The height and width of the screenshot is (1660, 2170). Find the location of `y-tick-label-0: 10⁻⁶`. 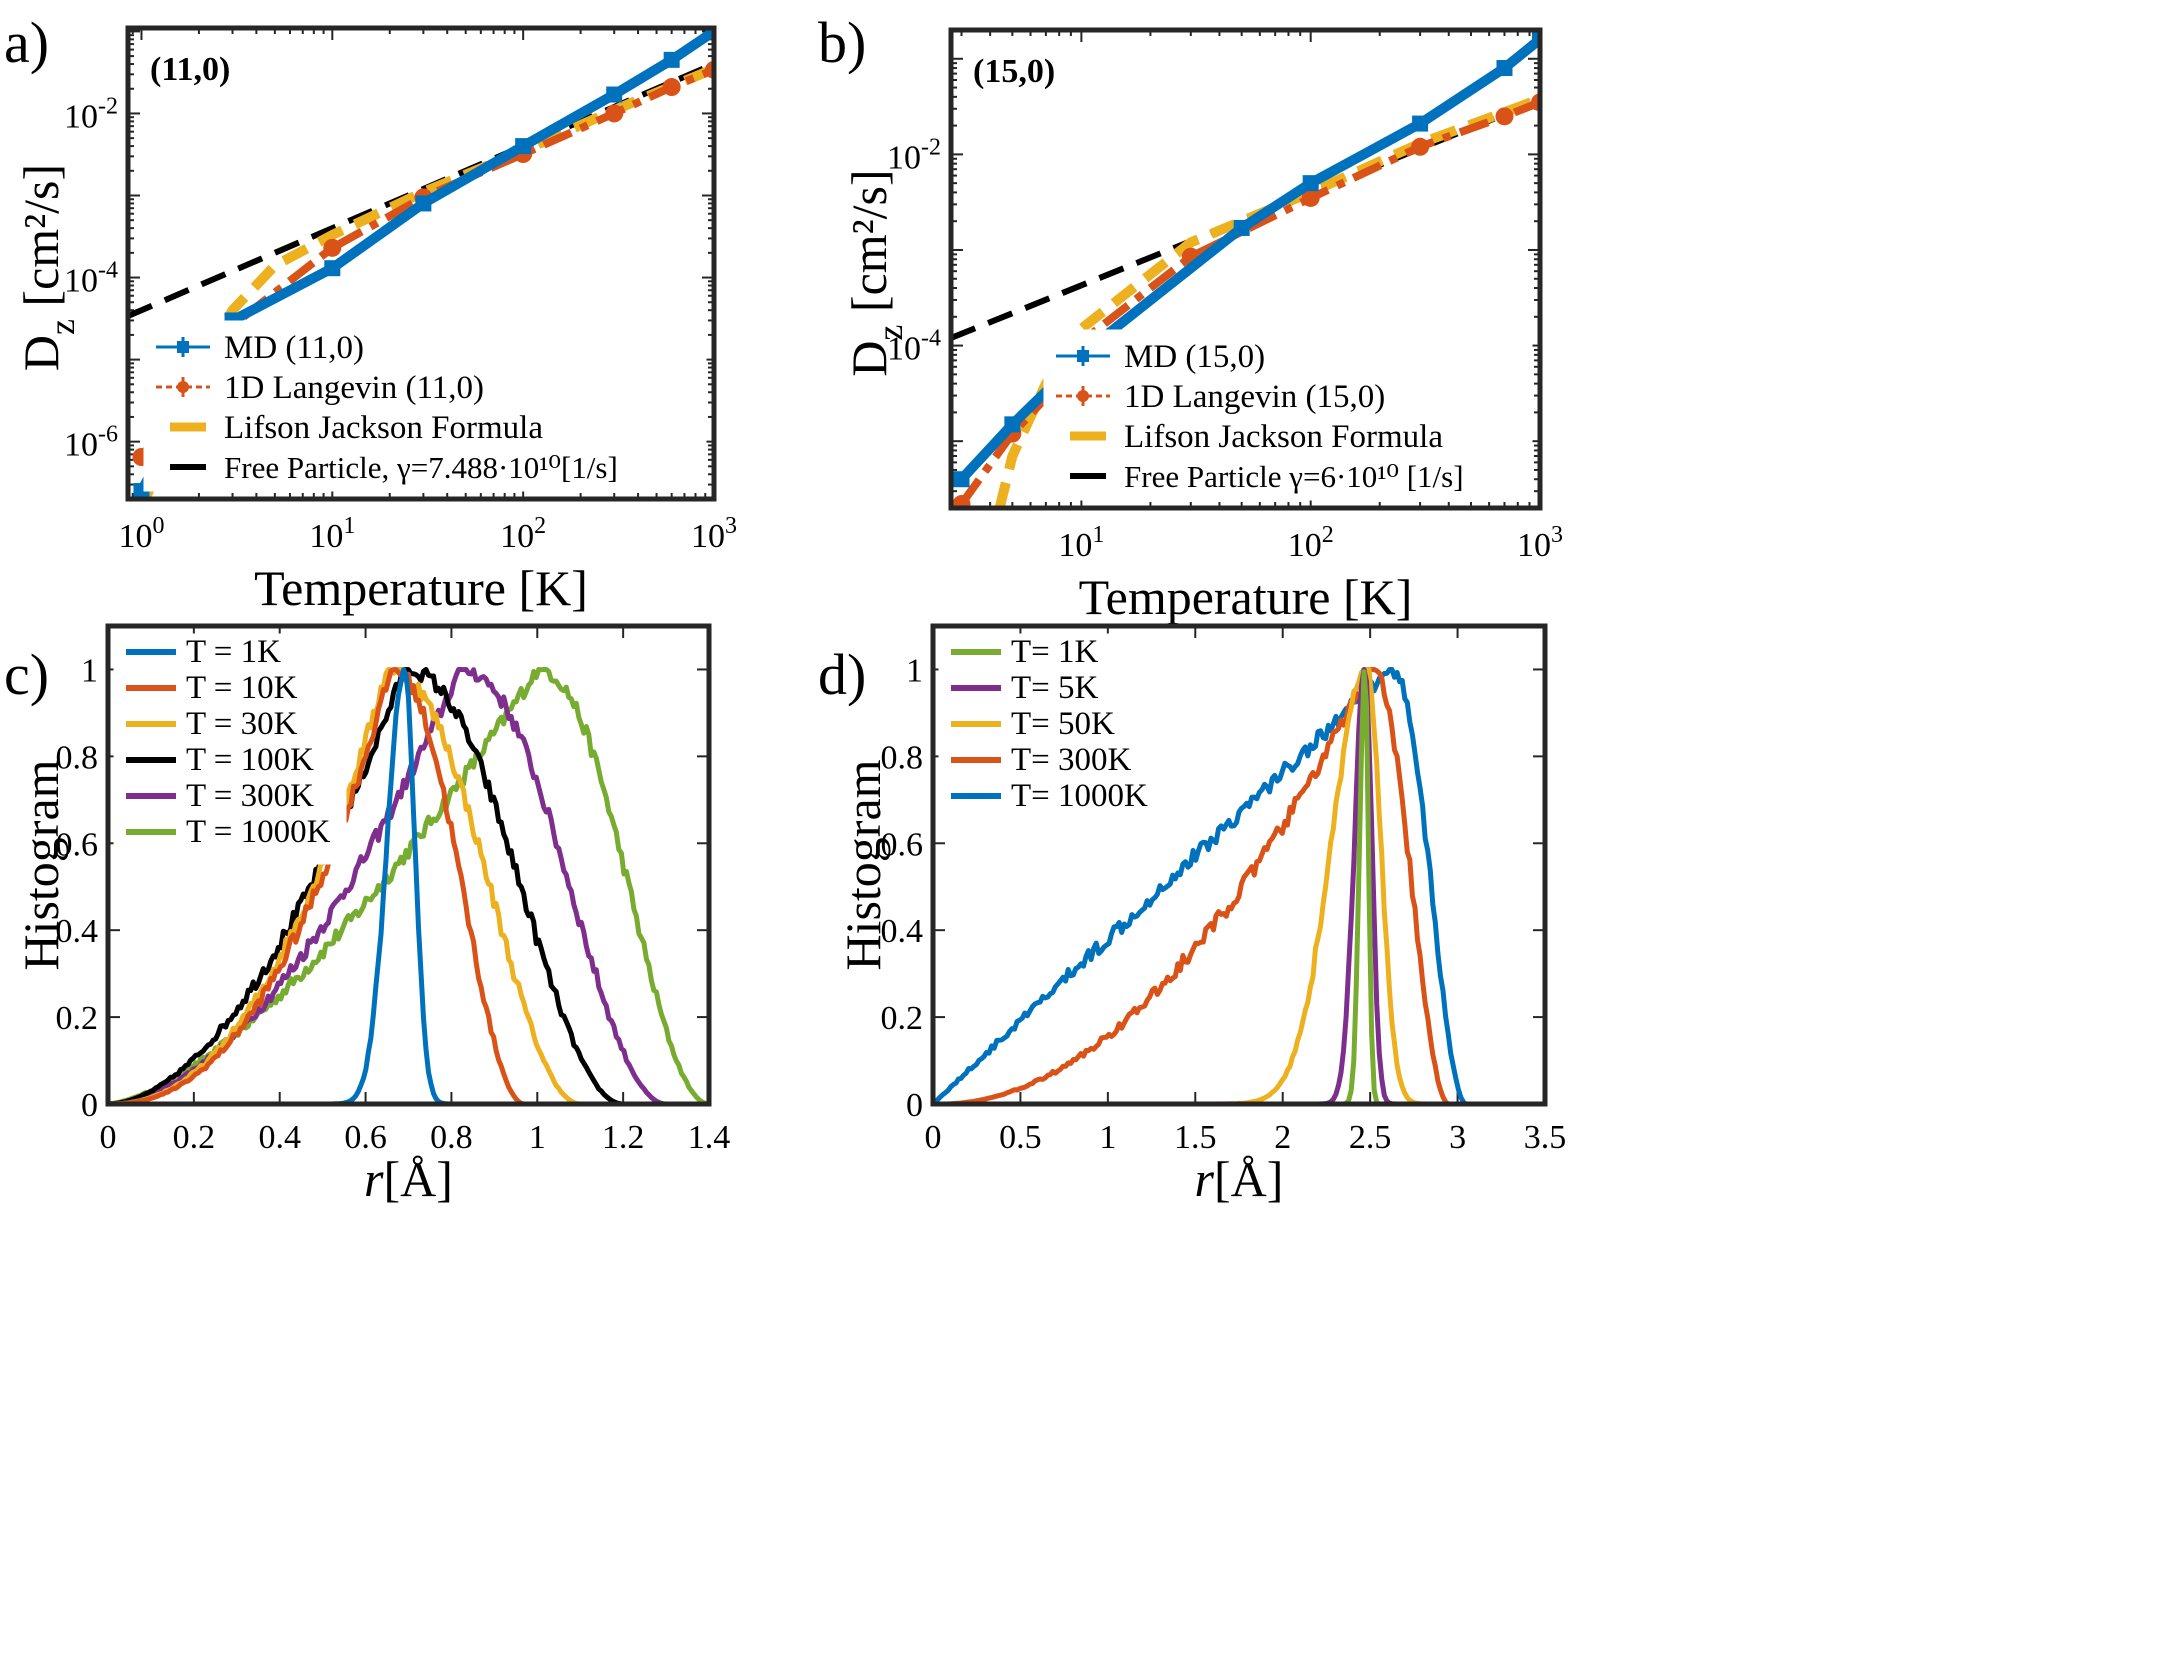

y-tick-label-0: 10⁻⁶ is located at coordinates (91, 443).